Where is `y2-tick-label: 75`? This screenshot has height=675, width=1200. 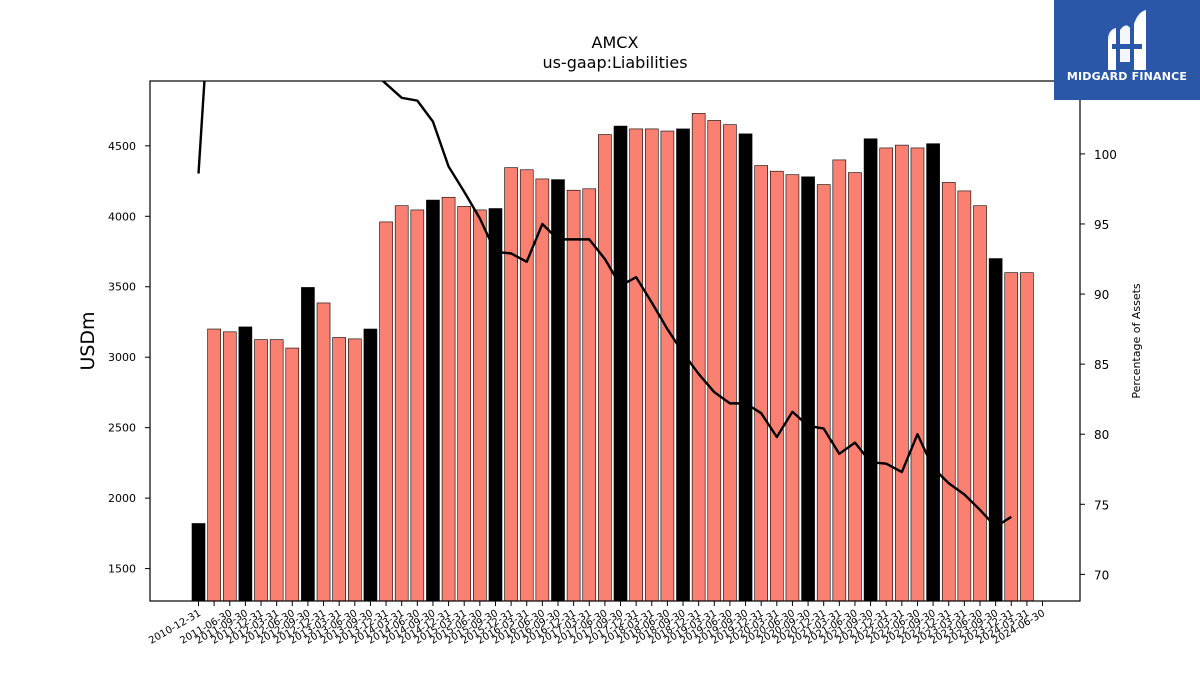
y2-tick-label: 75 is located at coordinates (1101, 505).